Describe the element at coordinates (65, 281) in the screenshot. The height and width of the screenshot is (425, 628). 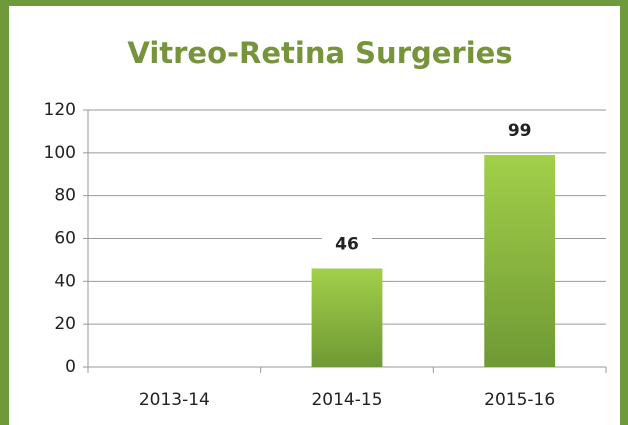
I see `y-tick-label: 40` at that location.